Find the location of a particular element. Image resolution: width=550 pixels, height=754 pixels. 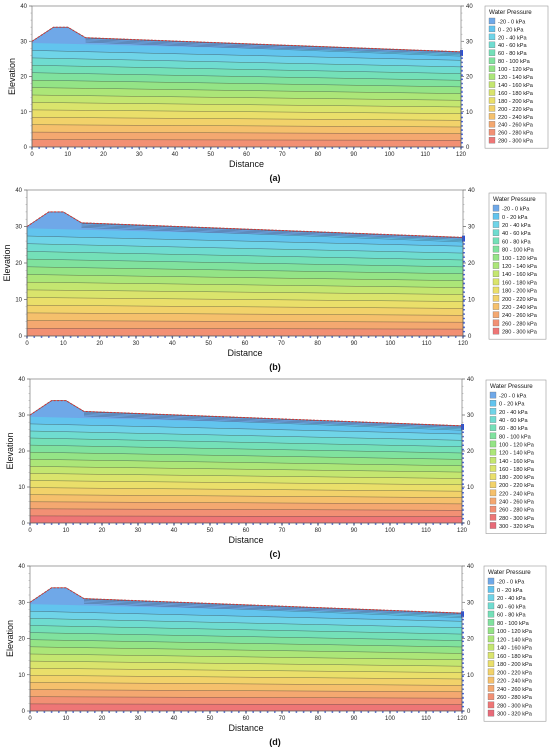

legend-label: -20 - 0 kPa is located at coordinates (512, 22).